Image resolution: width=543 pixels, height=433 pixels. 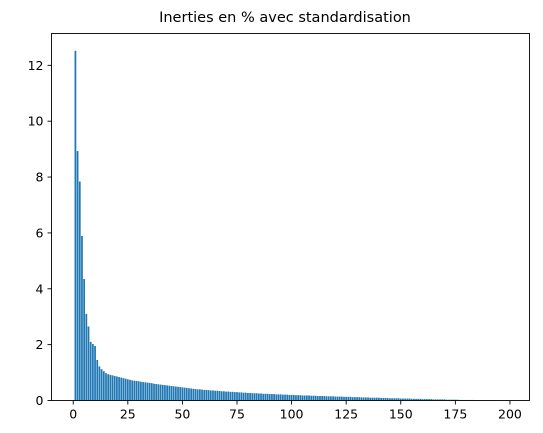 What do you see at coordinates (36, 65) in the screenshot?
I see `y-tick-label: 12` at bounding box center [36, 65].